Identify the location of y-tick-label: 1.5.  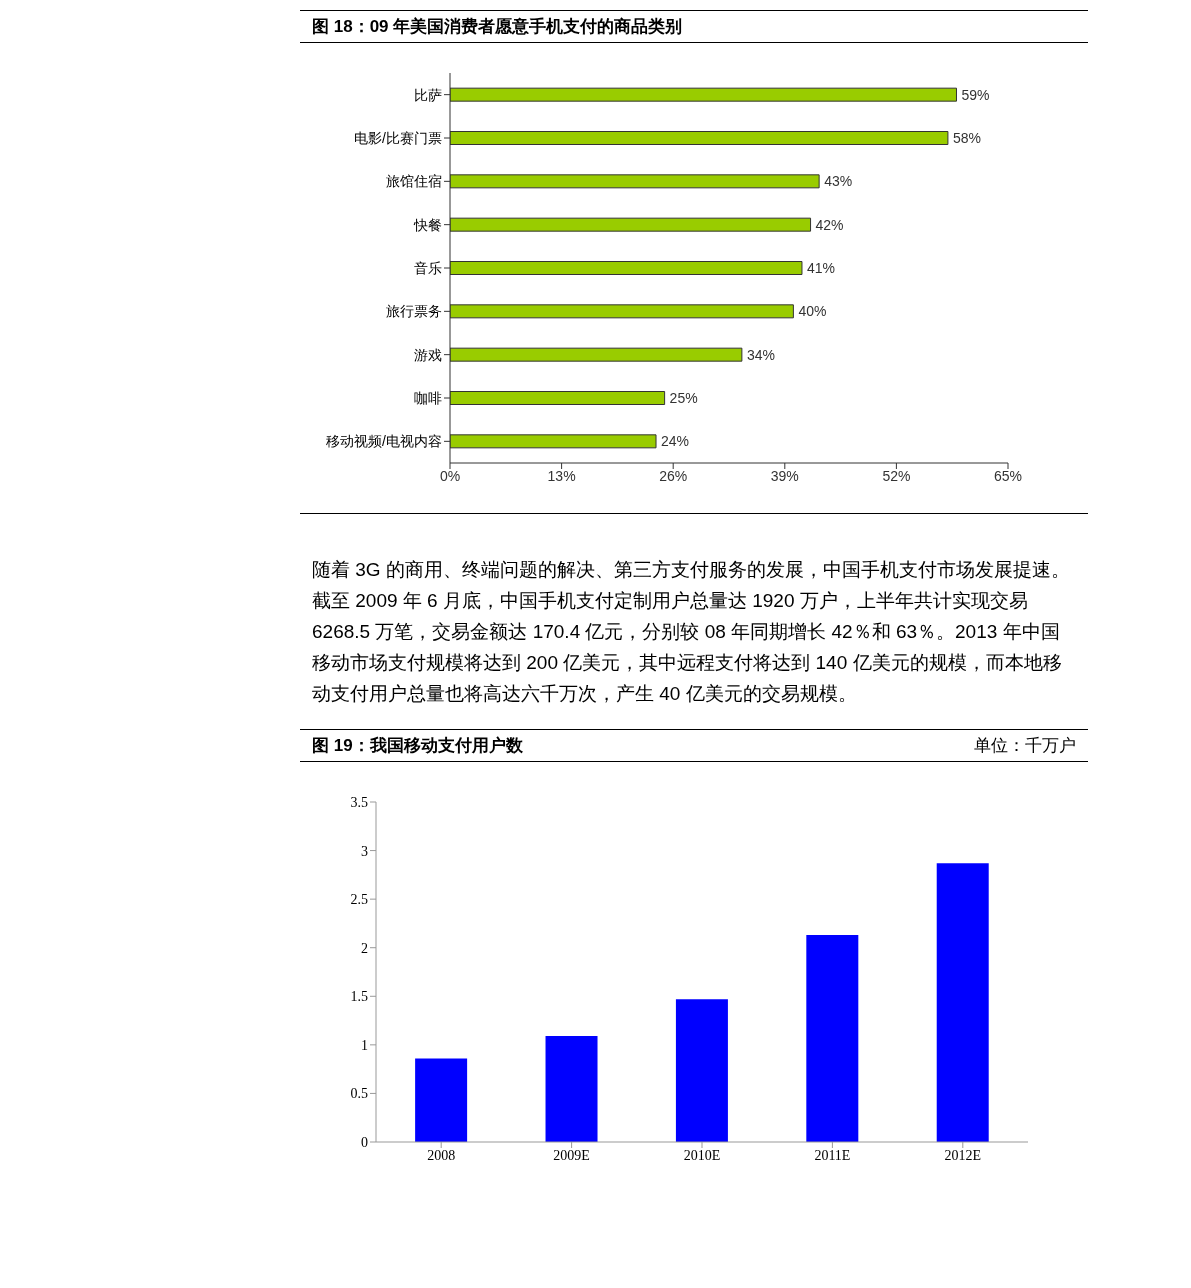
(359, 997).